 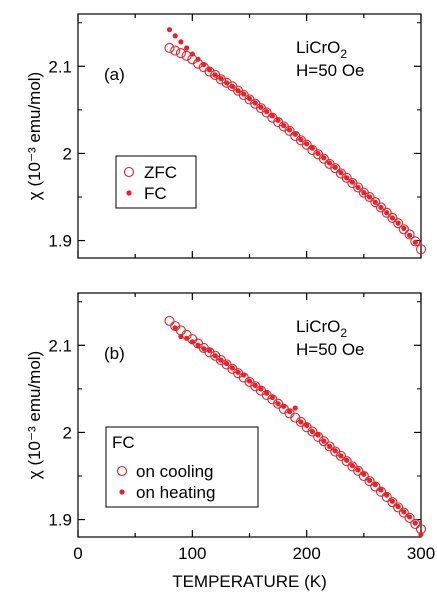 What do you see at coordinates (249, 581) in the screenshot?
I see `x-axis-label: TEMPERATURE (K)` at bounding box center [249, 581].